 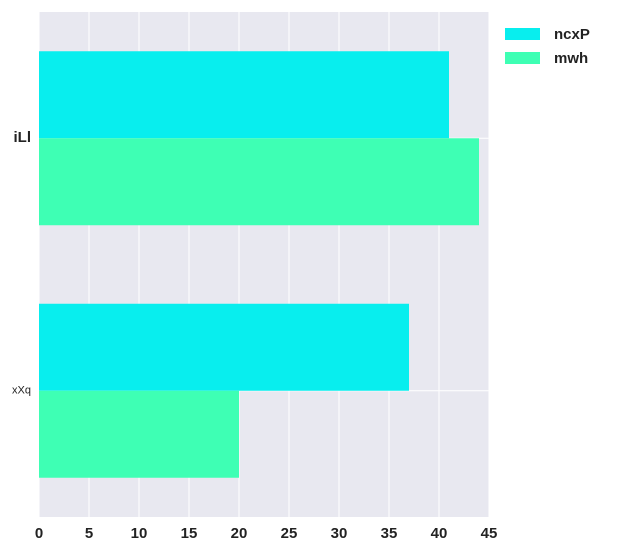 I want to click on x-tick-label: 25, so click(x=289, y=533).